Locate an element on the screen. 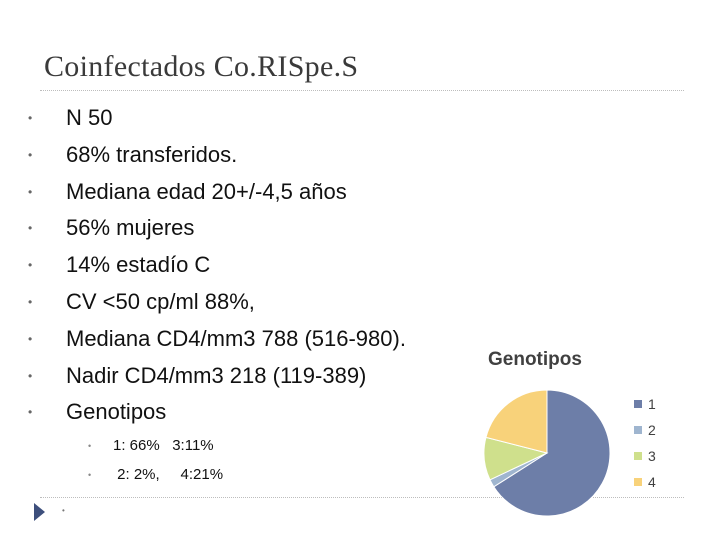 The height and width of the screenshot is (540, 720). list-item: • 2: 2%, 4:21% is located at coordinates (155, 477).